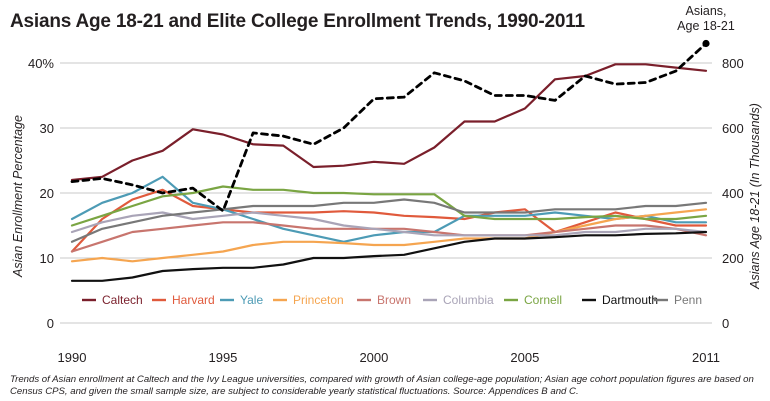  I want to click on y-right-tick-label: 800, so click(733, 63).